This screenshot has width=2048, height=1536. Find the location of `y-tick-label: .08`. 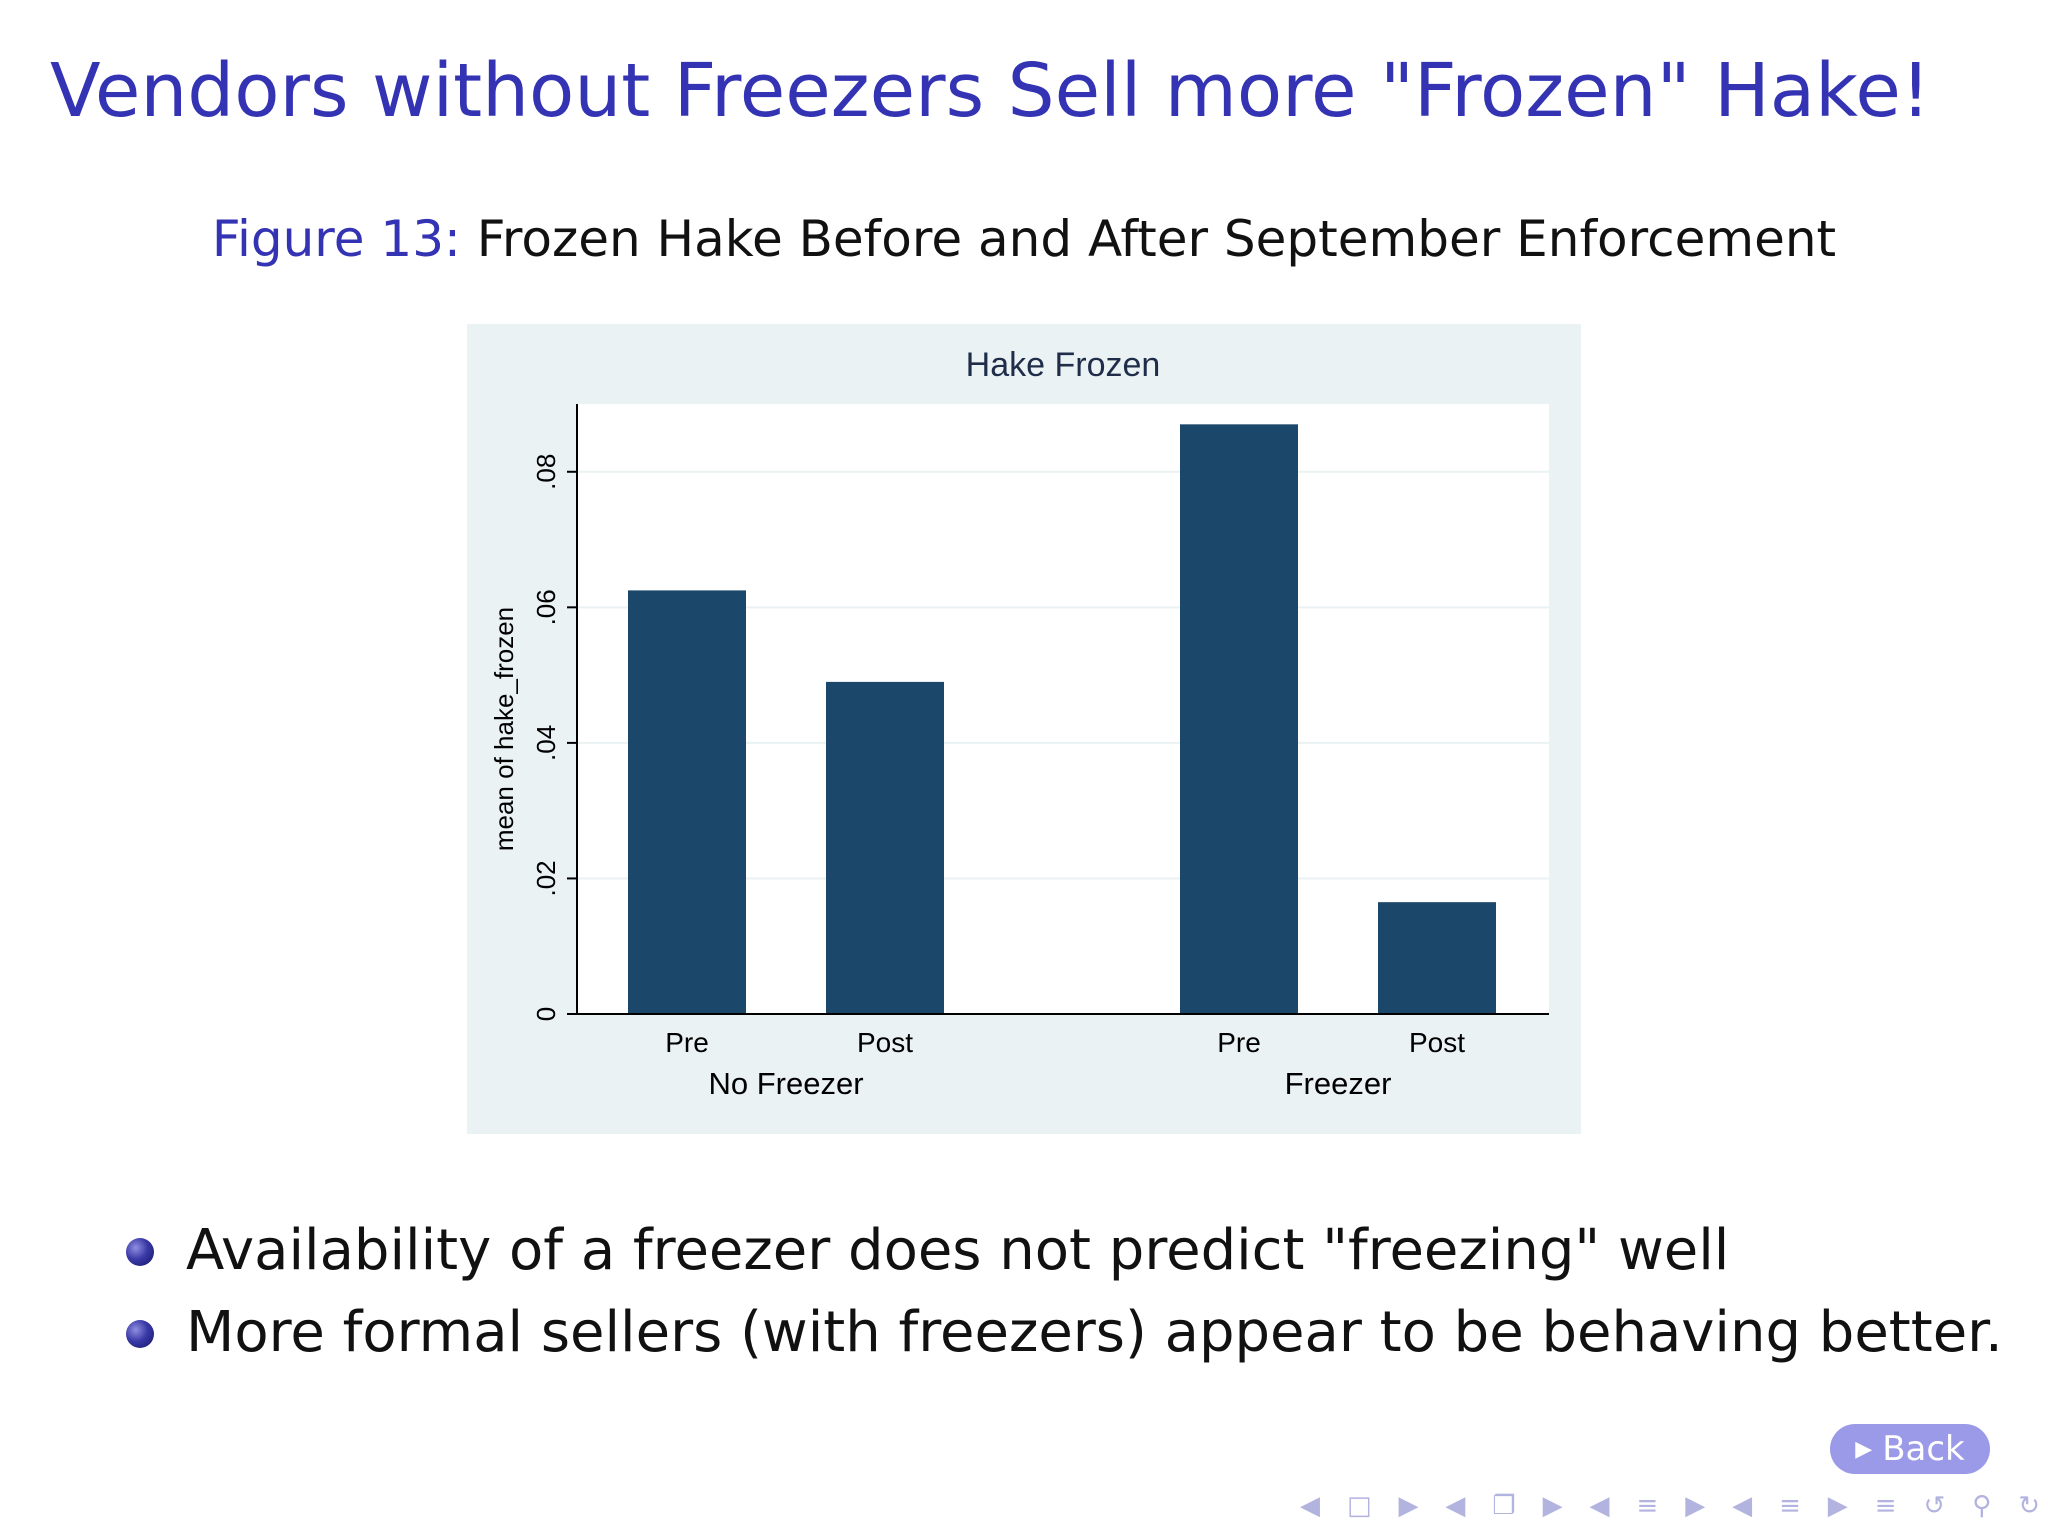

y-tick-label: .08 is located at coordinates (546, 472).